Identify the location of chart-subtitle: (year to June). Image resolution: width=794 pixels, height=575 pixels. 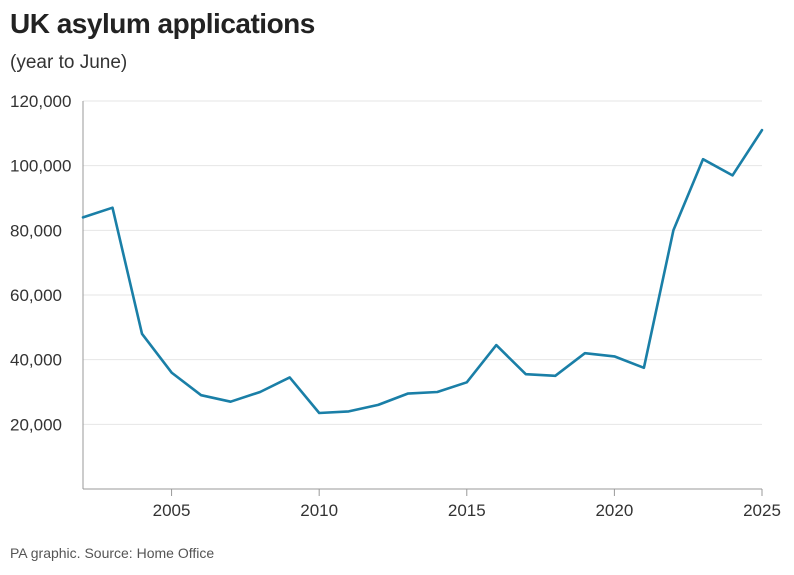
(69, 62).